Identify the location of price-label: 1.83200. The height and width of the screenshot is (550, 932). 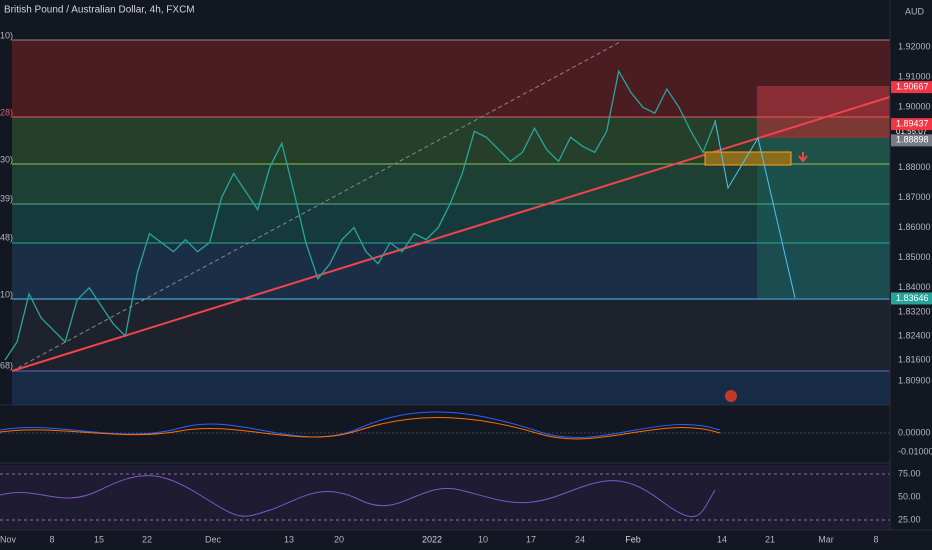
(914, 311).